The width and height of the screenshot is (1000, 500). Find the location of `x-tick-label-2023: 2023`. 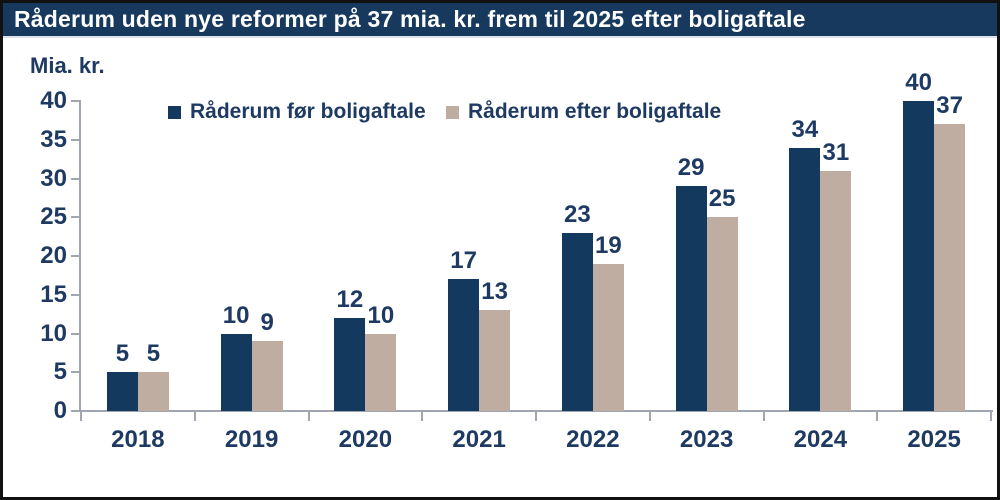

x-tick-label-2023: 2023 is located at coordinates (706, 439).